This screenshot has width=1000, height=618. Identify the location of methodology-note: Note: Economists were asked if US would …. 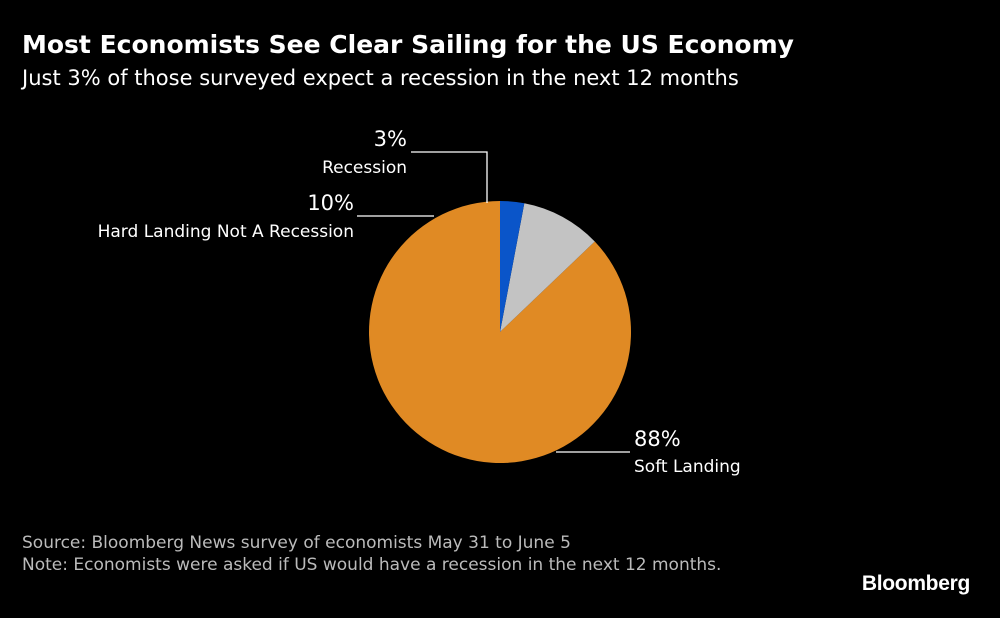
(372, 565).